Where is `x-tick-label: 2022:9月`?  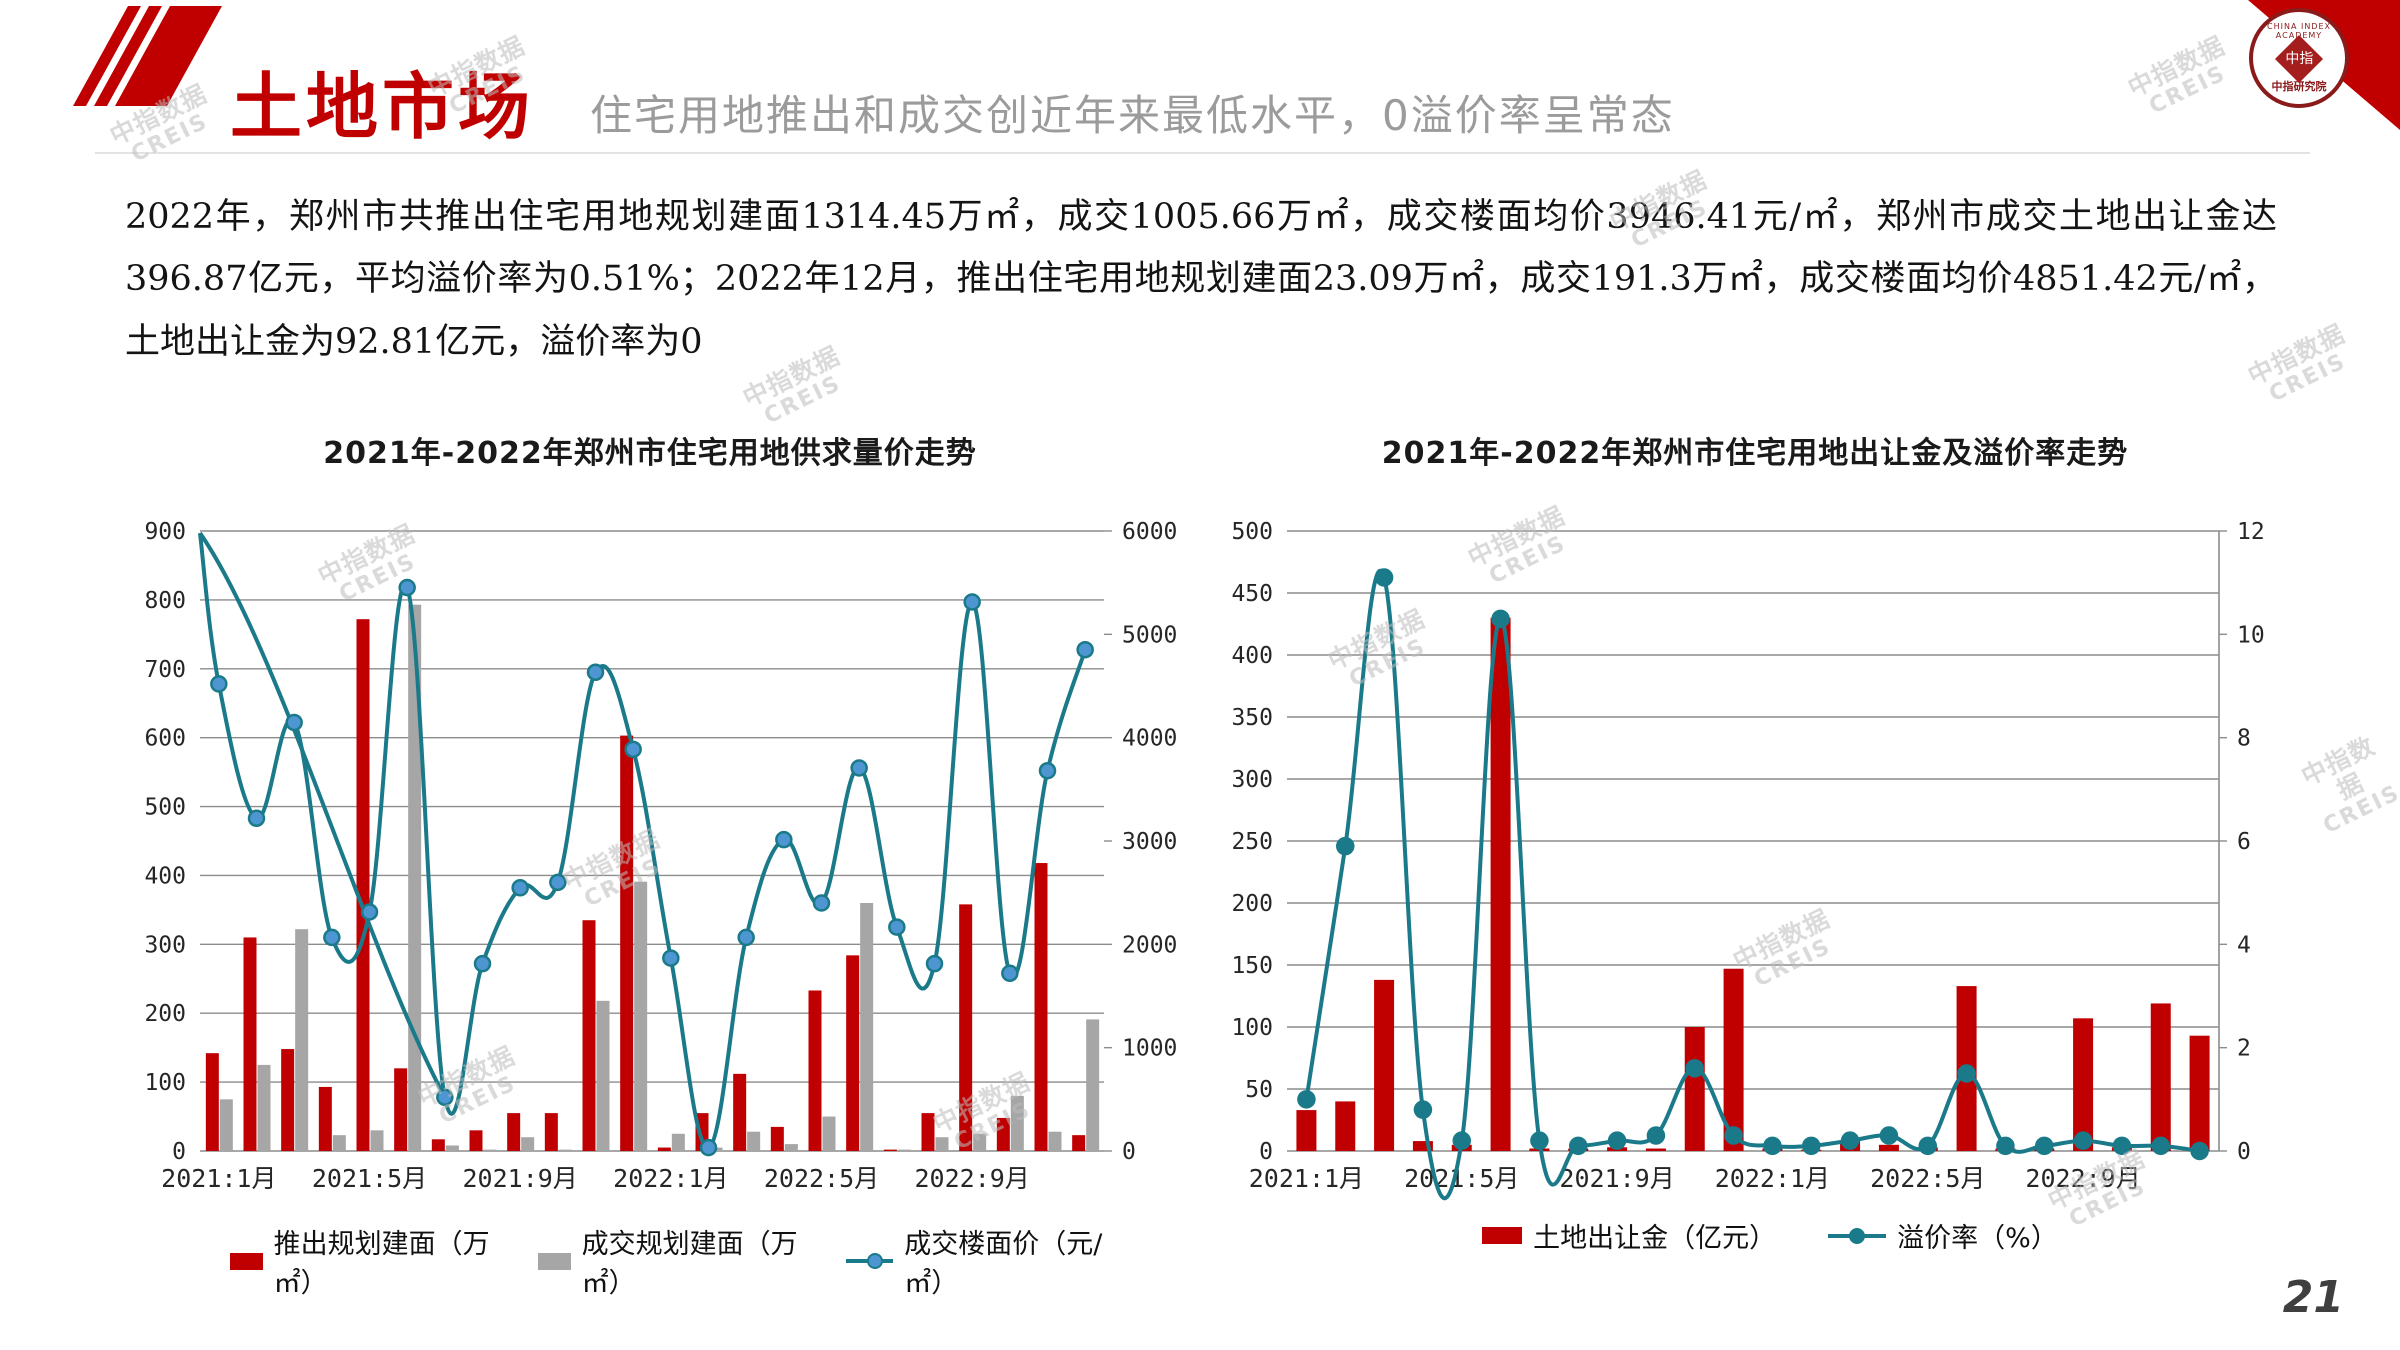 x-tick-label: 2022:9月 is located at coordinates (972, 1178).